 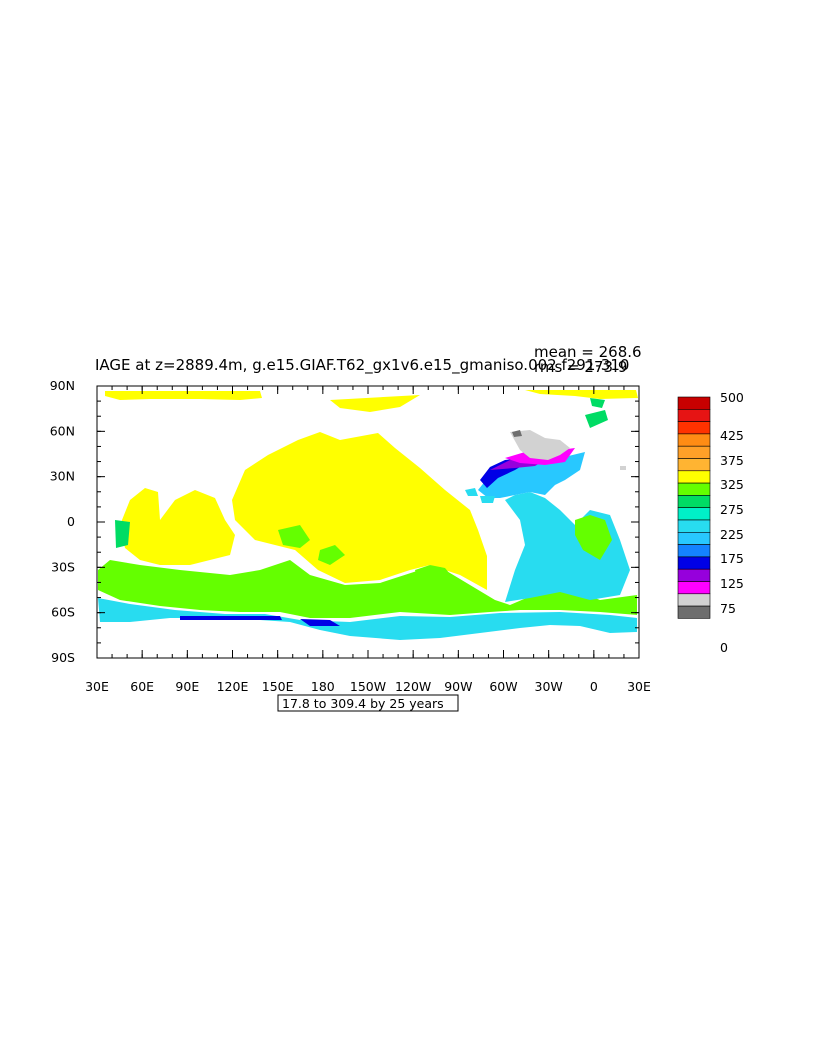 What do you see at coordinates (581, 394) in the screenshot?
I see `map-region-arctic-strip-atlantic` at bounding box center [581, 394].